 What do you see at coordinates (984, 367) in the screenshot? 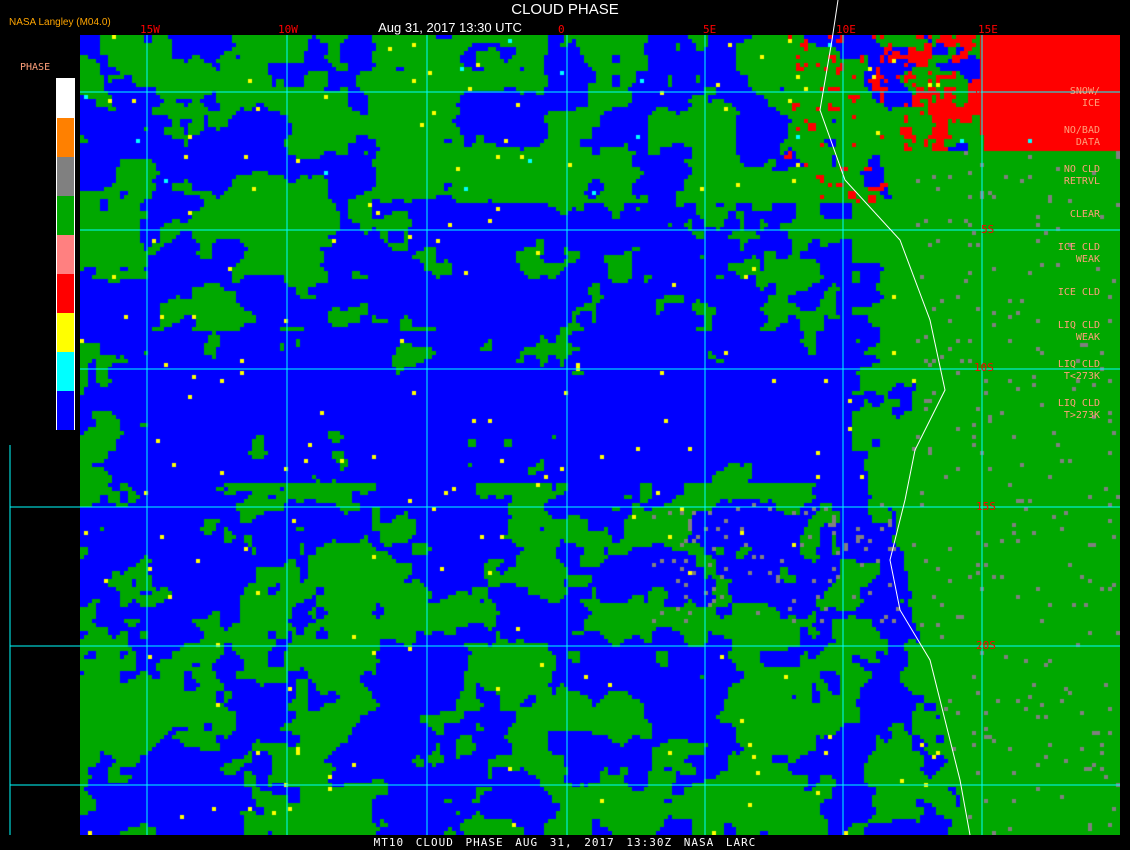
I see `lat-label: 10S` at bounding box center [984, 367].